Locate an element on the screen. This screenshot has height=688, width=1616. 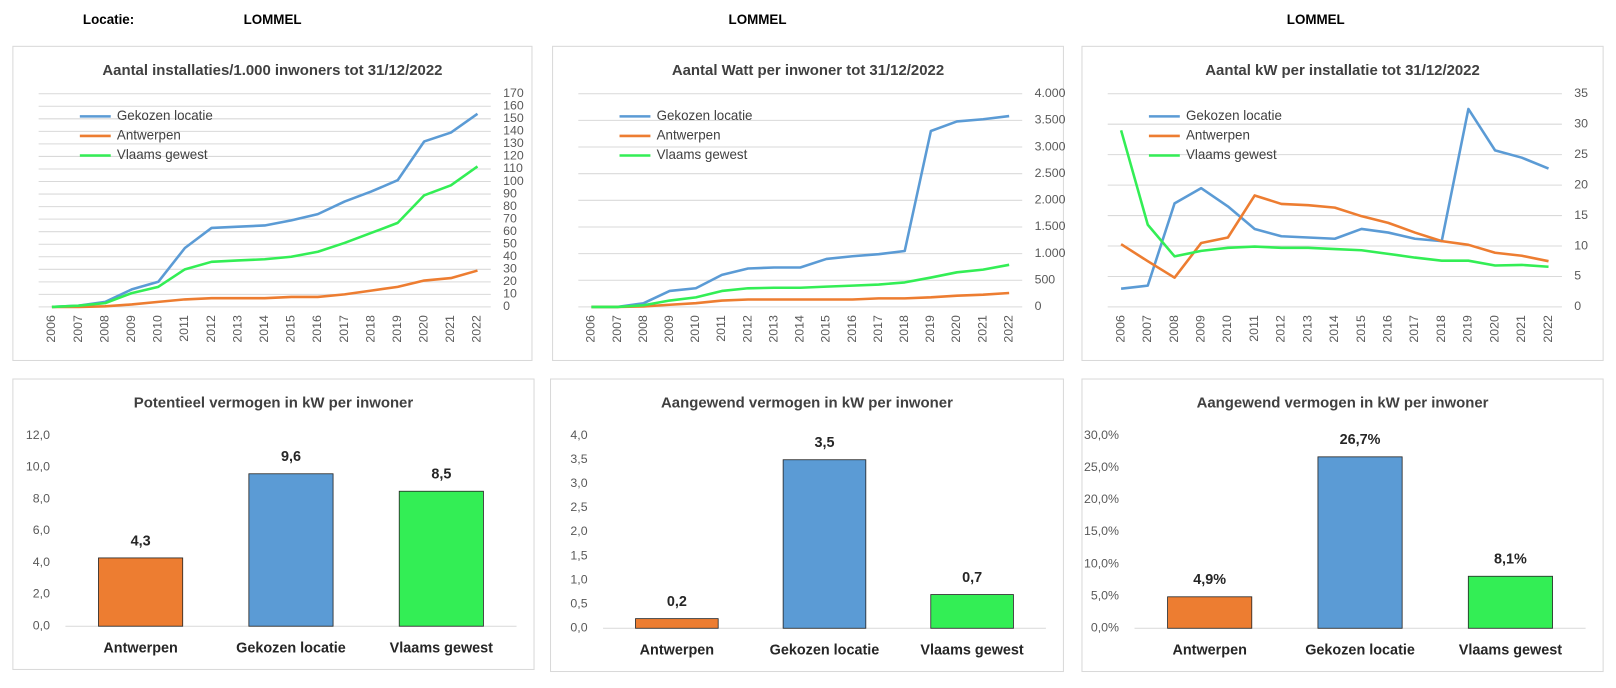
y-tick-label: 110 is located at coordinates (513, 168).